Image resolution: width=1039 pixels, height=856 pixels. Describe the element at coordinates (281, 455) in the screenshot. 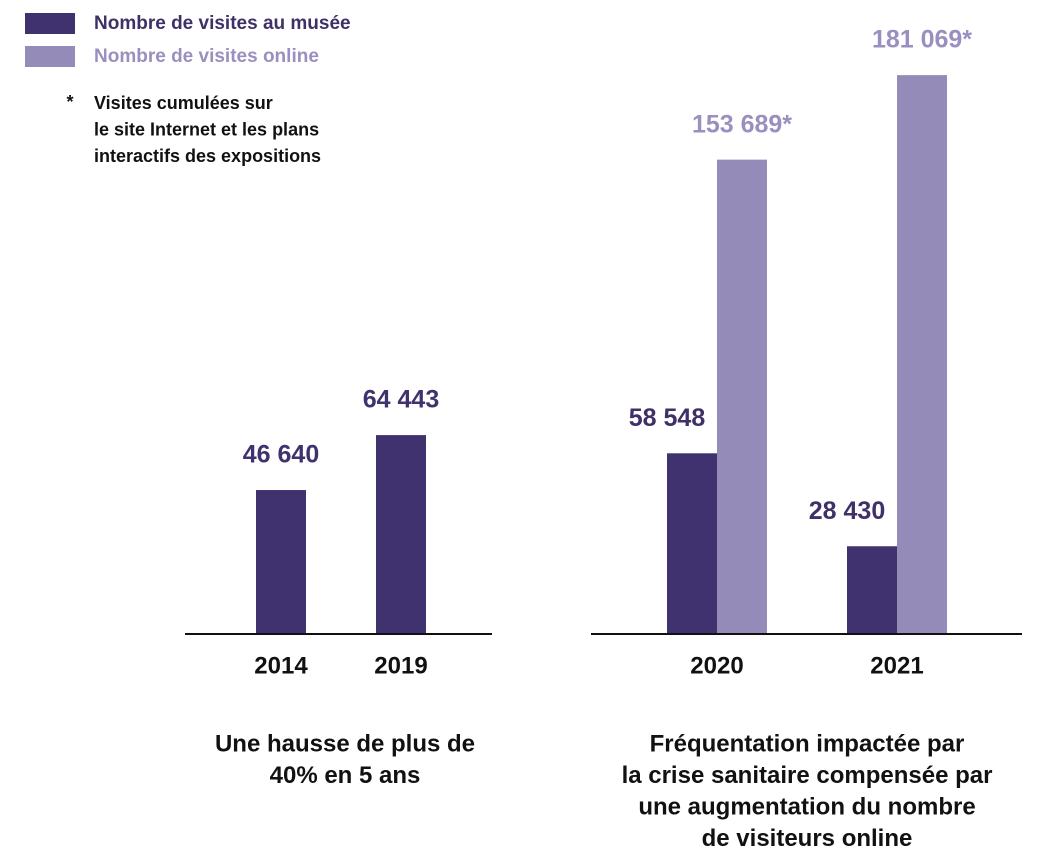

I see `value-label: 46 640` at that location.